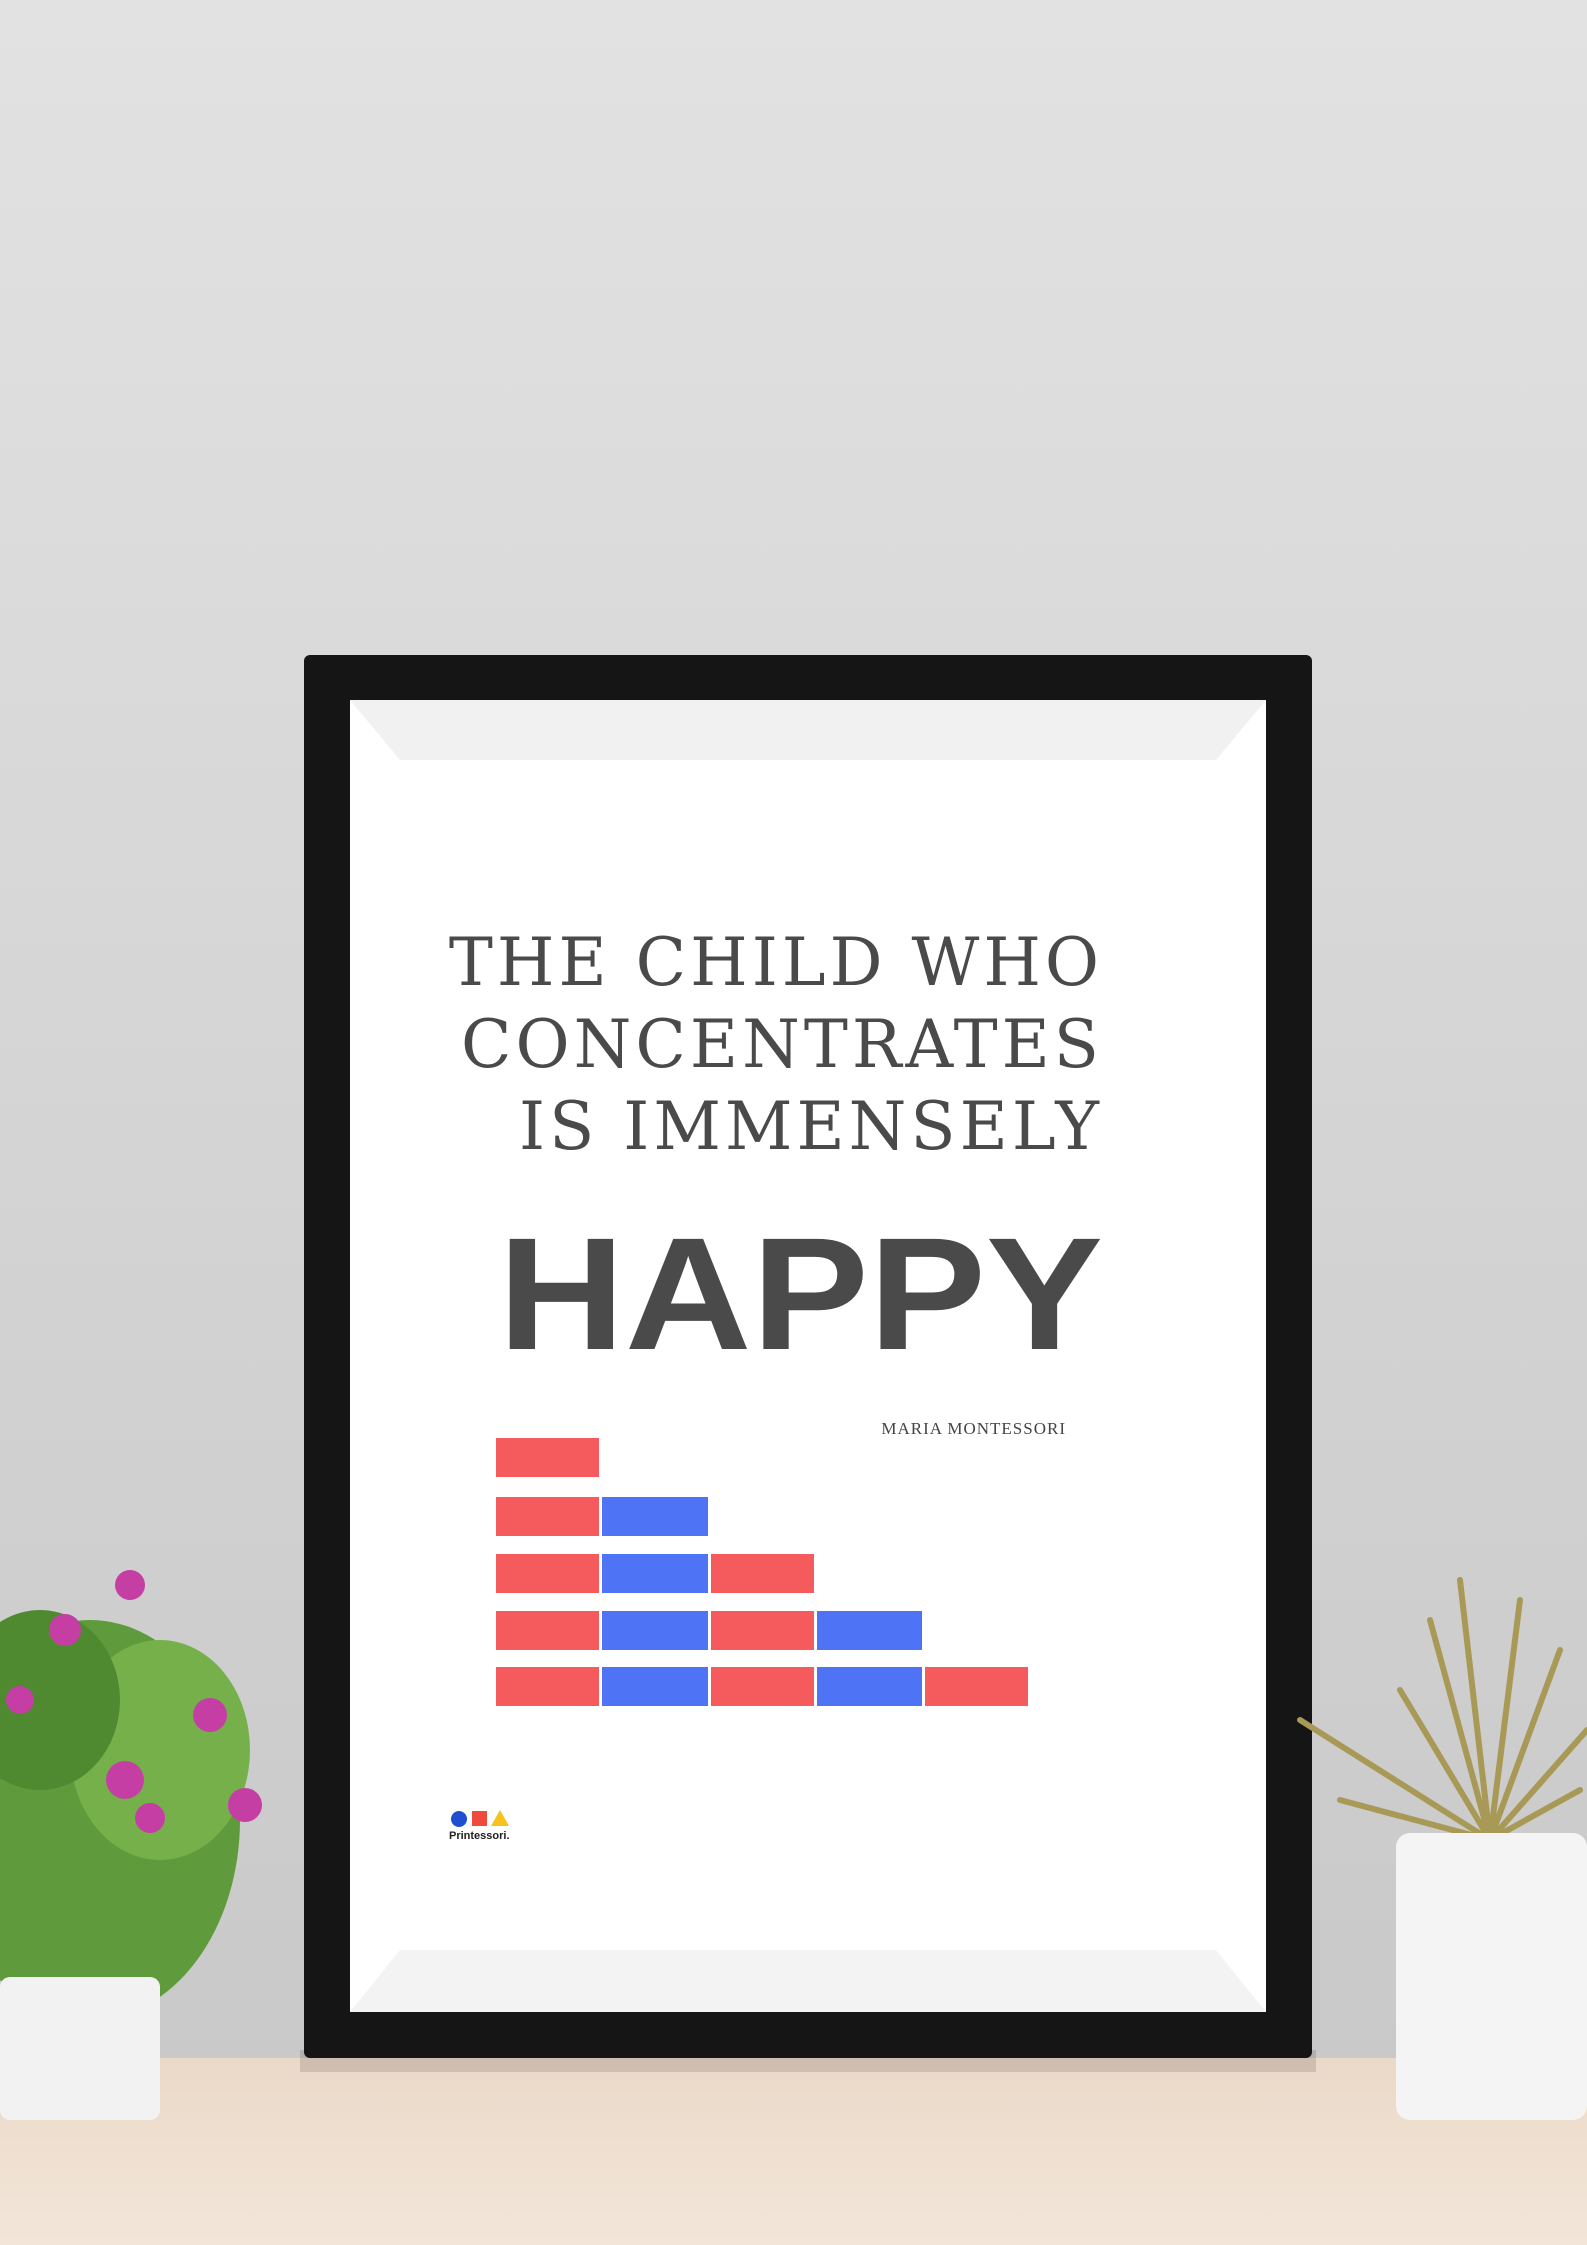 Image resolution: width=1587 pixels, height=2245 pixels. What do you see at coordinates (811, 1126) in the screenshot?
I see `quote-line: IS IMMENSELY` at bounding box center [811, 1126].